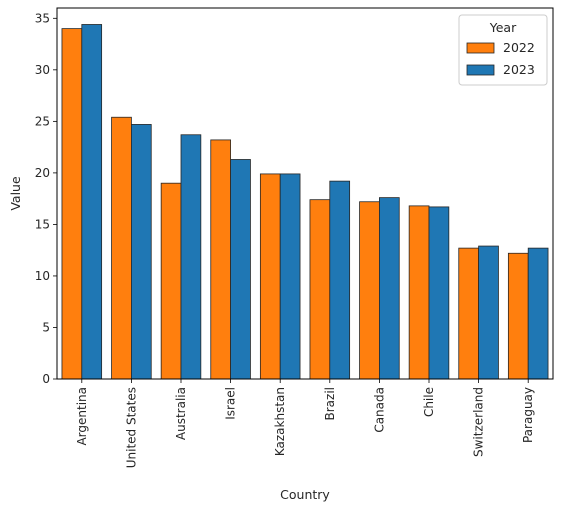 This screenshot has width=562, height=512. I want to click on x-tick-label: Canada, so click(379, 410).